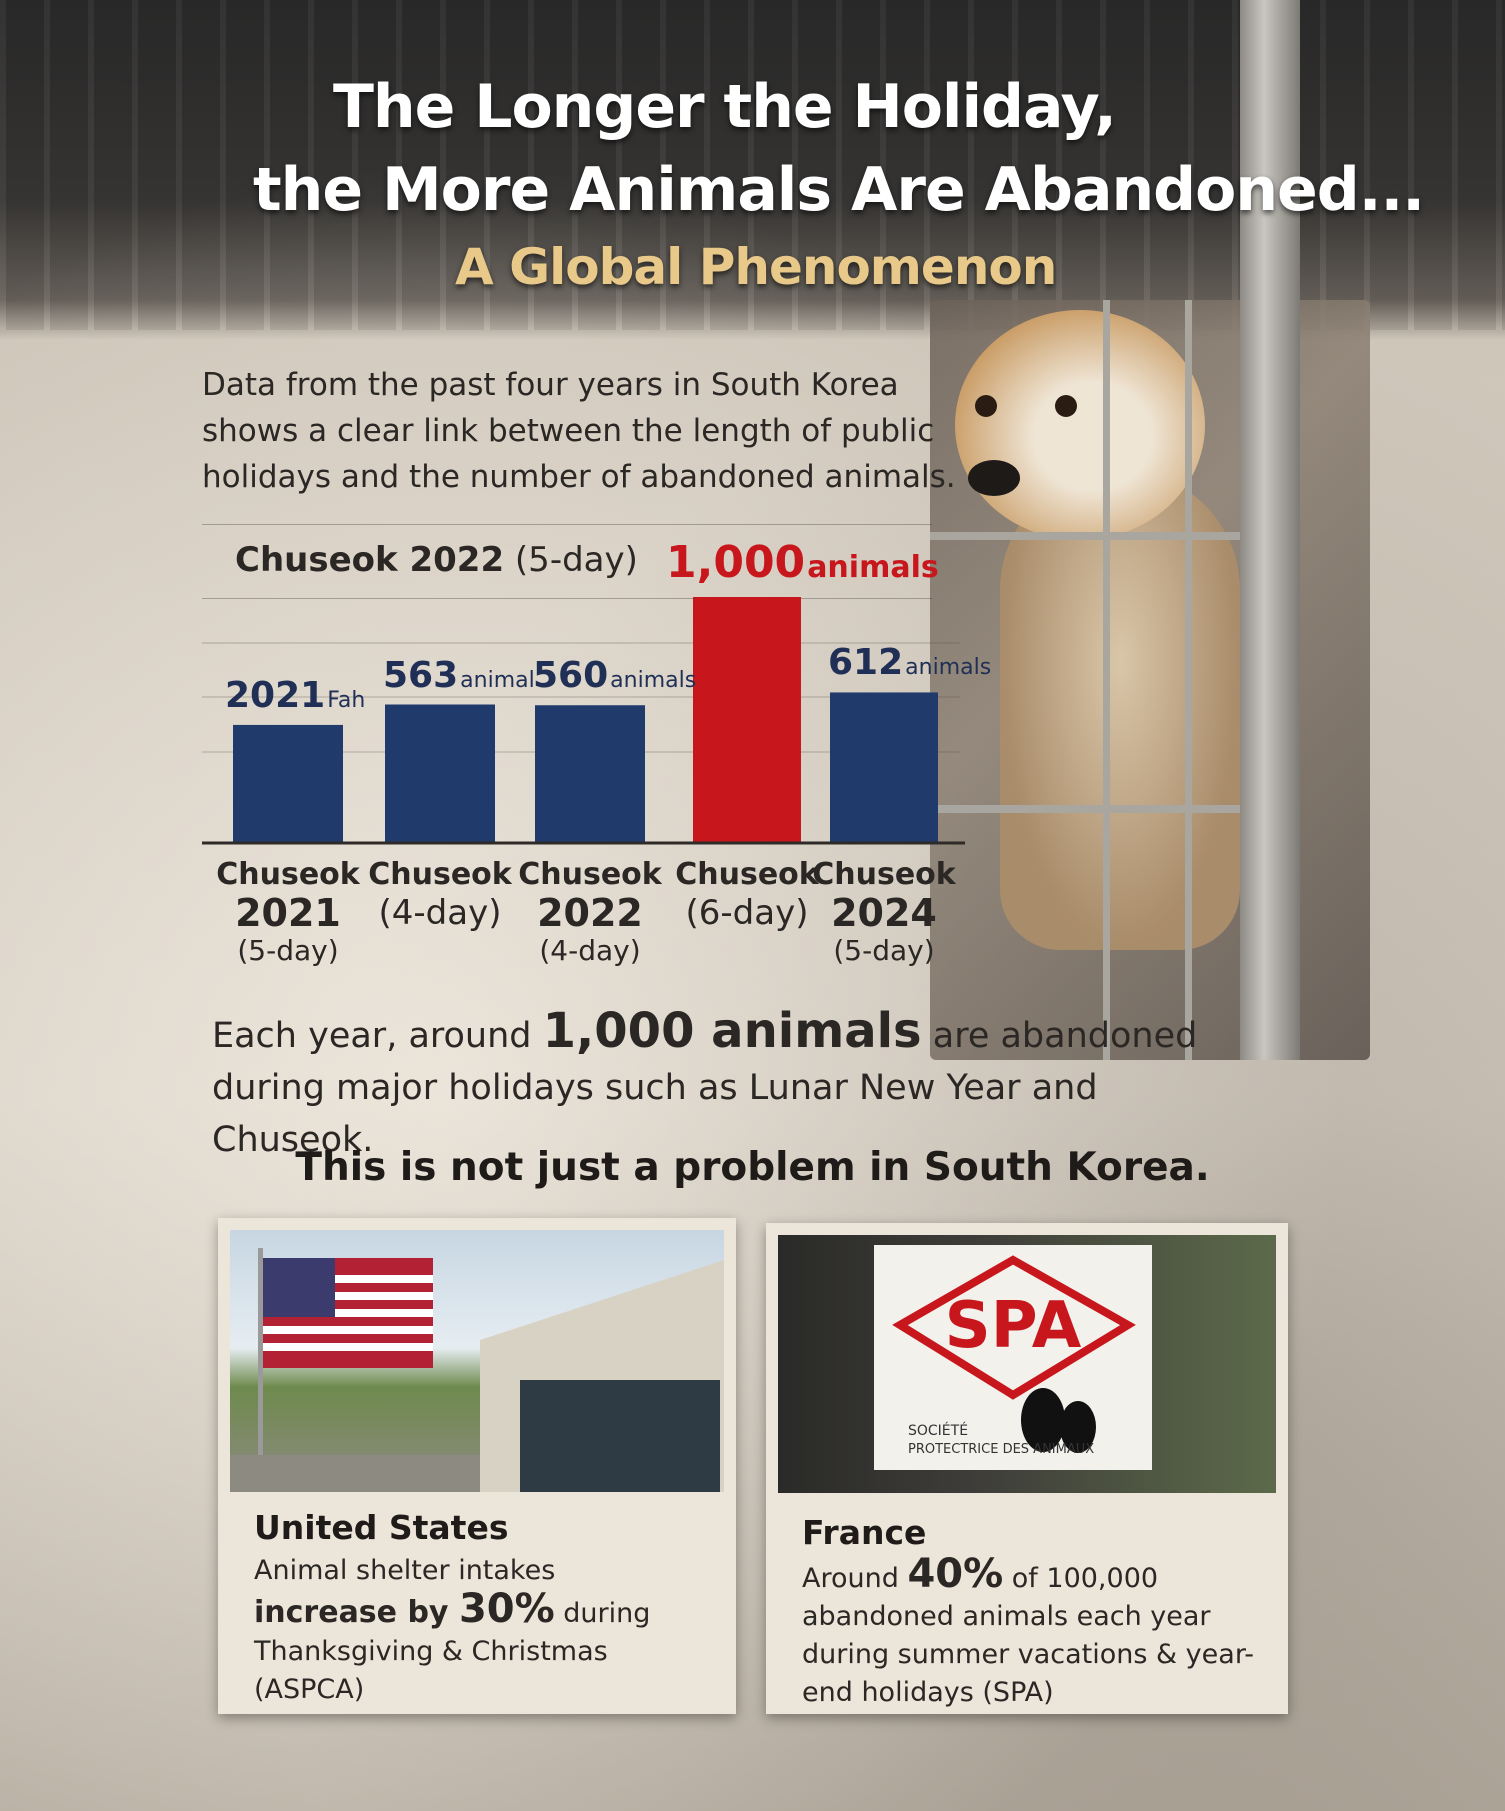 The image size is (1505, 1811). I want to click on value-number: 563, so click(421, 675).